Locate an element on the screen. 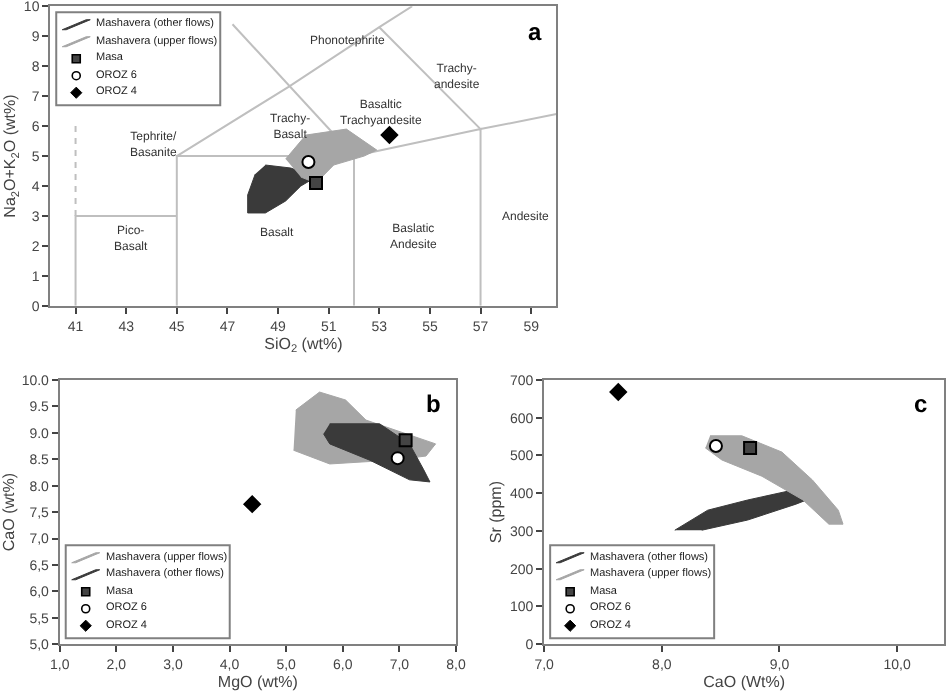 The width and height of the screenshot is (948, 692). annotation: c is located at coordinates (921, 404).